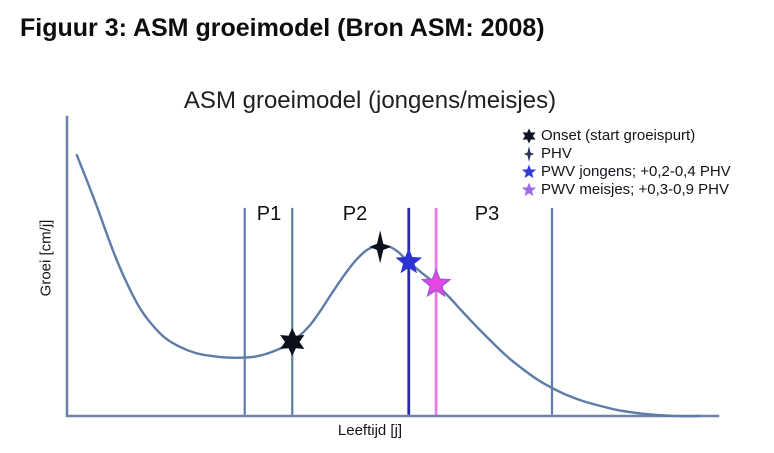 Image resolution: width=774 pixels, height=453 pixels. I want to click on onset-star-icon, so click(529, 136).